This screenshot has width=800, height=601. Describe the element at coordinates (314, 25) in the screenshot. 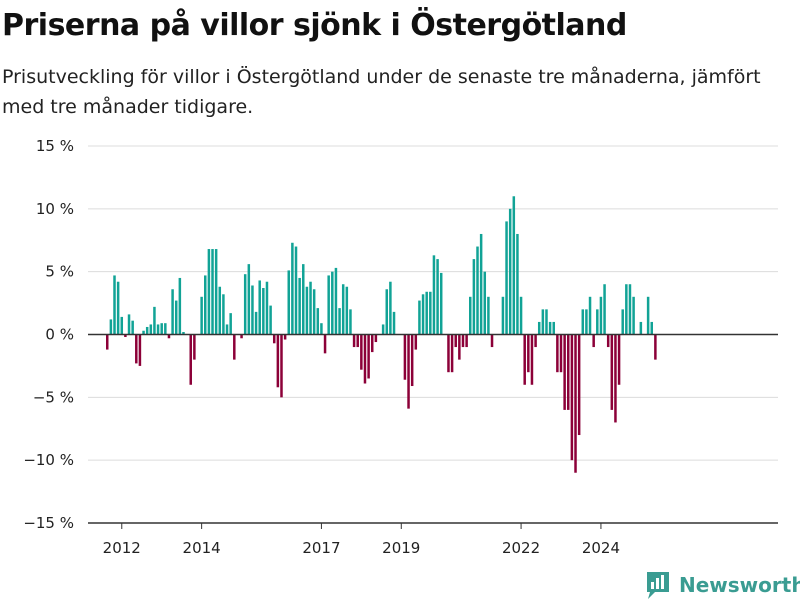

I see `chart-title: Priserna på villor sjönk i Östergötland` at that location.